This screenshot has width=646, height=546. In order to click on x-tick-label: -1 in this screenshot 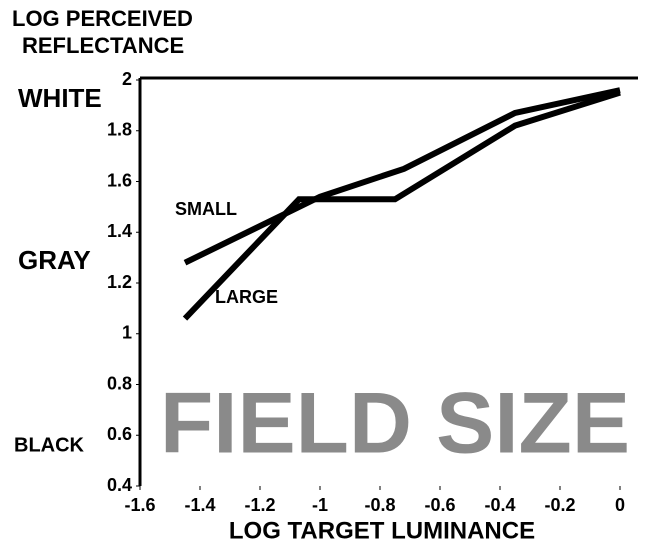, I will do `click(320, 505)`.